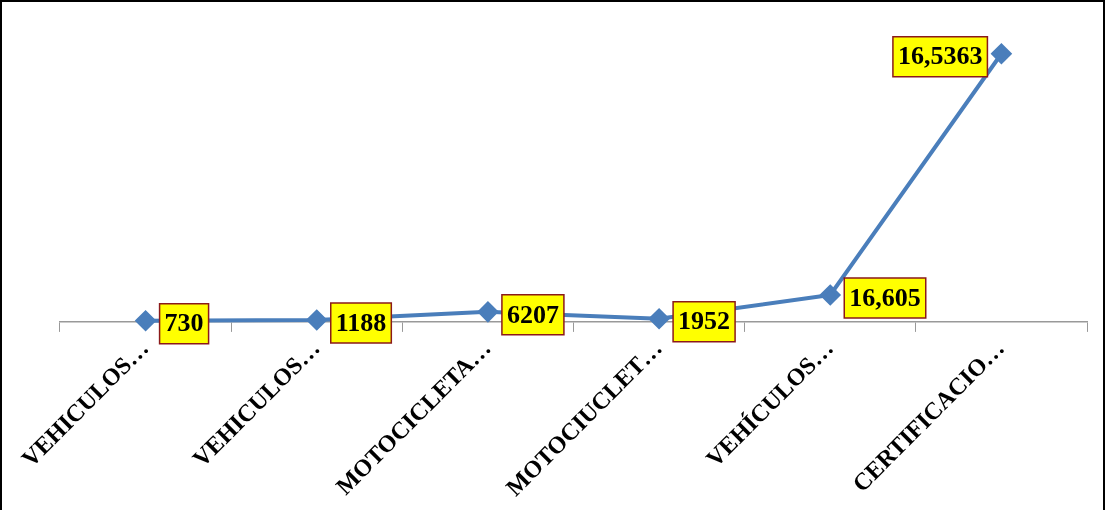 The height and width of the screenshot is (510, 1109). I want to click on data-label: 16,5363, so click(940, 56).